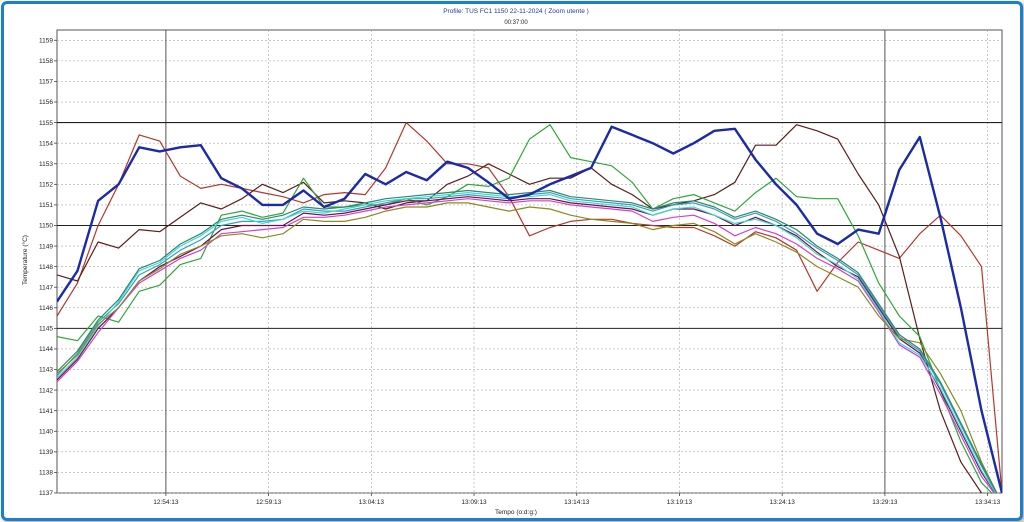  I want to click on y-tick-label: 1137, so click(46, 493).